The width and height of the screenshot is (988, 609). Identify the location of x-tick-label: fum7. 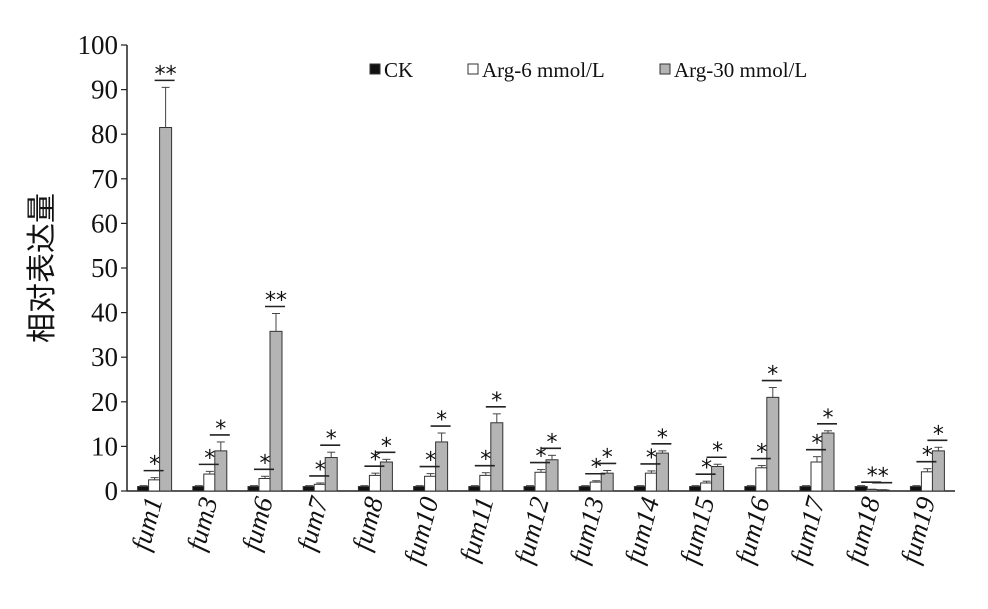
(312, 522).